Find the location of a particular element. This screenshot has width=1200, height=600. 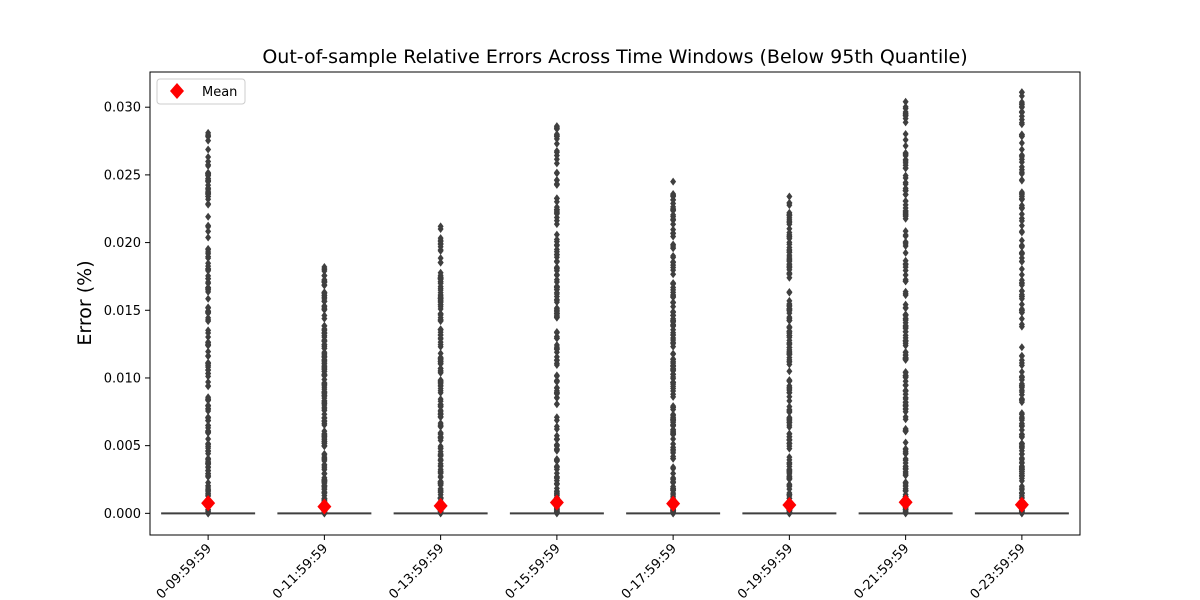

legend-mean-marker is located at coordinates (177, 91).